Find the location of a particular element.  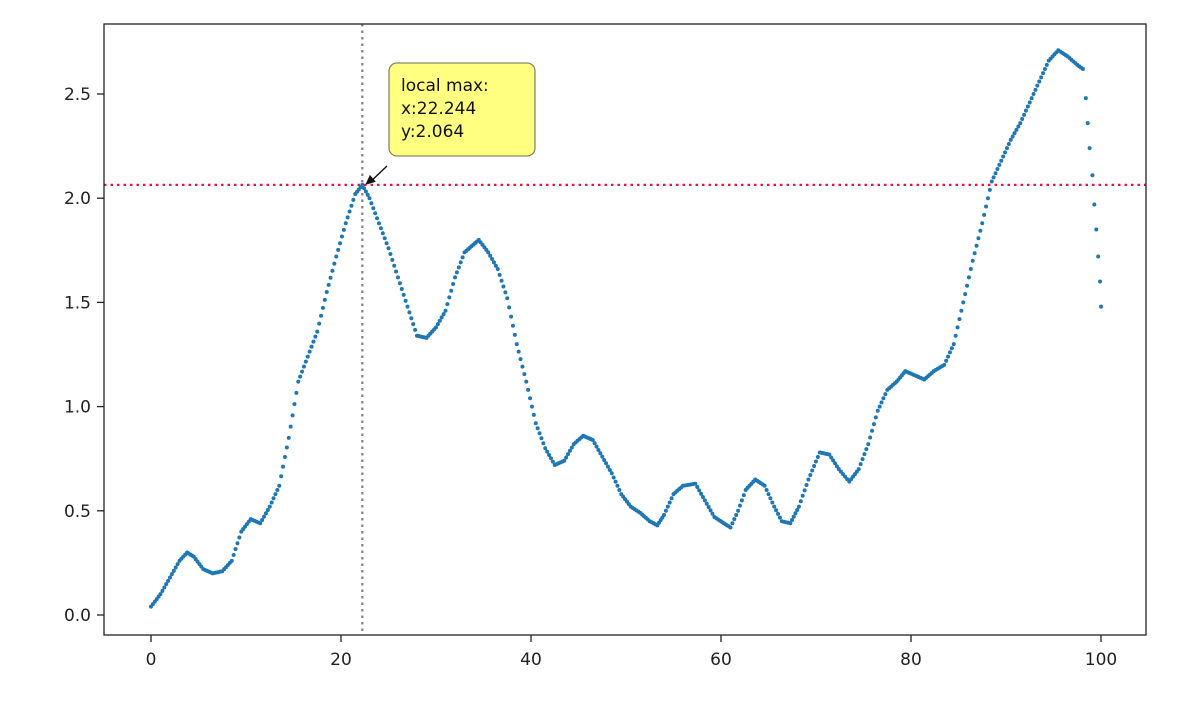

x-tick-label: 0 is located at coordinates (151, 660).